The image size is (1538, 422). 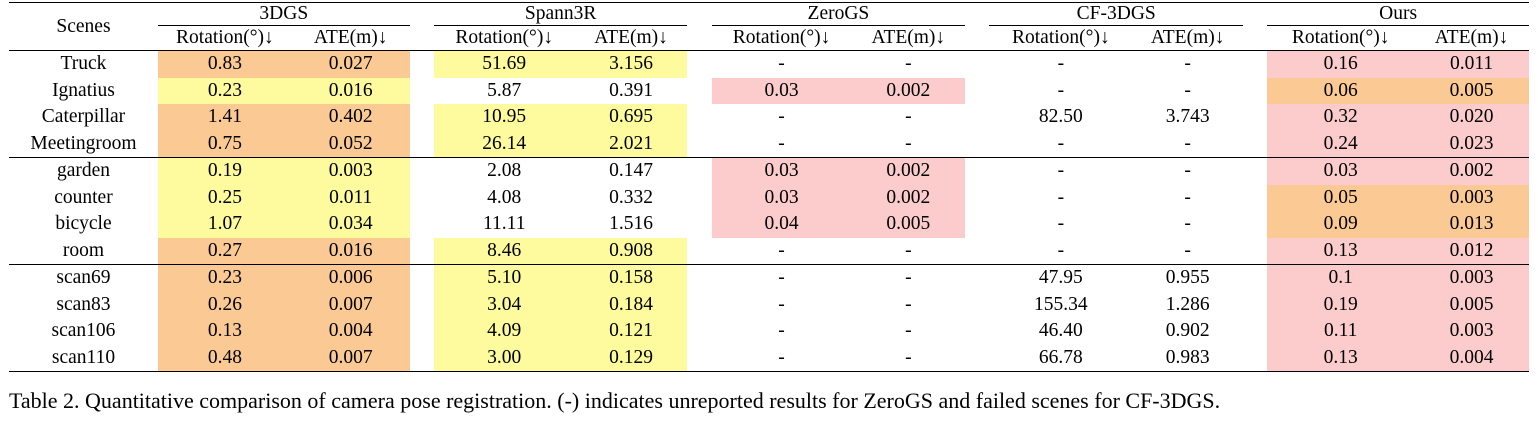 I want to click on rotation-value-cell: 4.08, so click(x=504, y=197).